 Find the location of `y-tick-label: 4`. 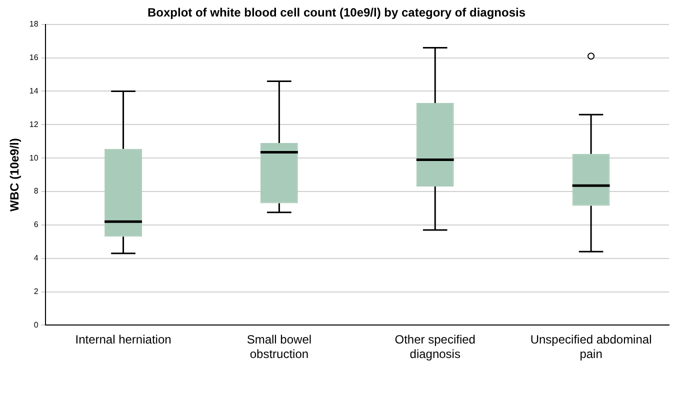

y-tick-label: 4 is located at coordinates (36, 258).